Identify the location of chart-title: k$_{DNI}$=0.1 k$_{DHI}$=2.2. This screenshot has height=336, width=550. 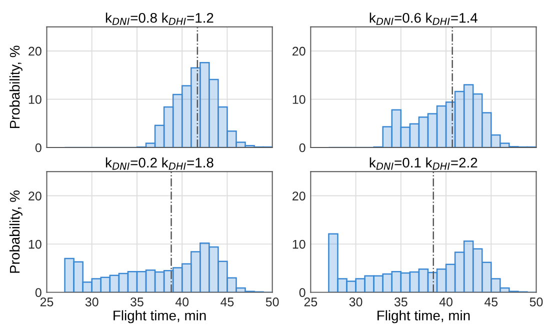
(424, 163).